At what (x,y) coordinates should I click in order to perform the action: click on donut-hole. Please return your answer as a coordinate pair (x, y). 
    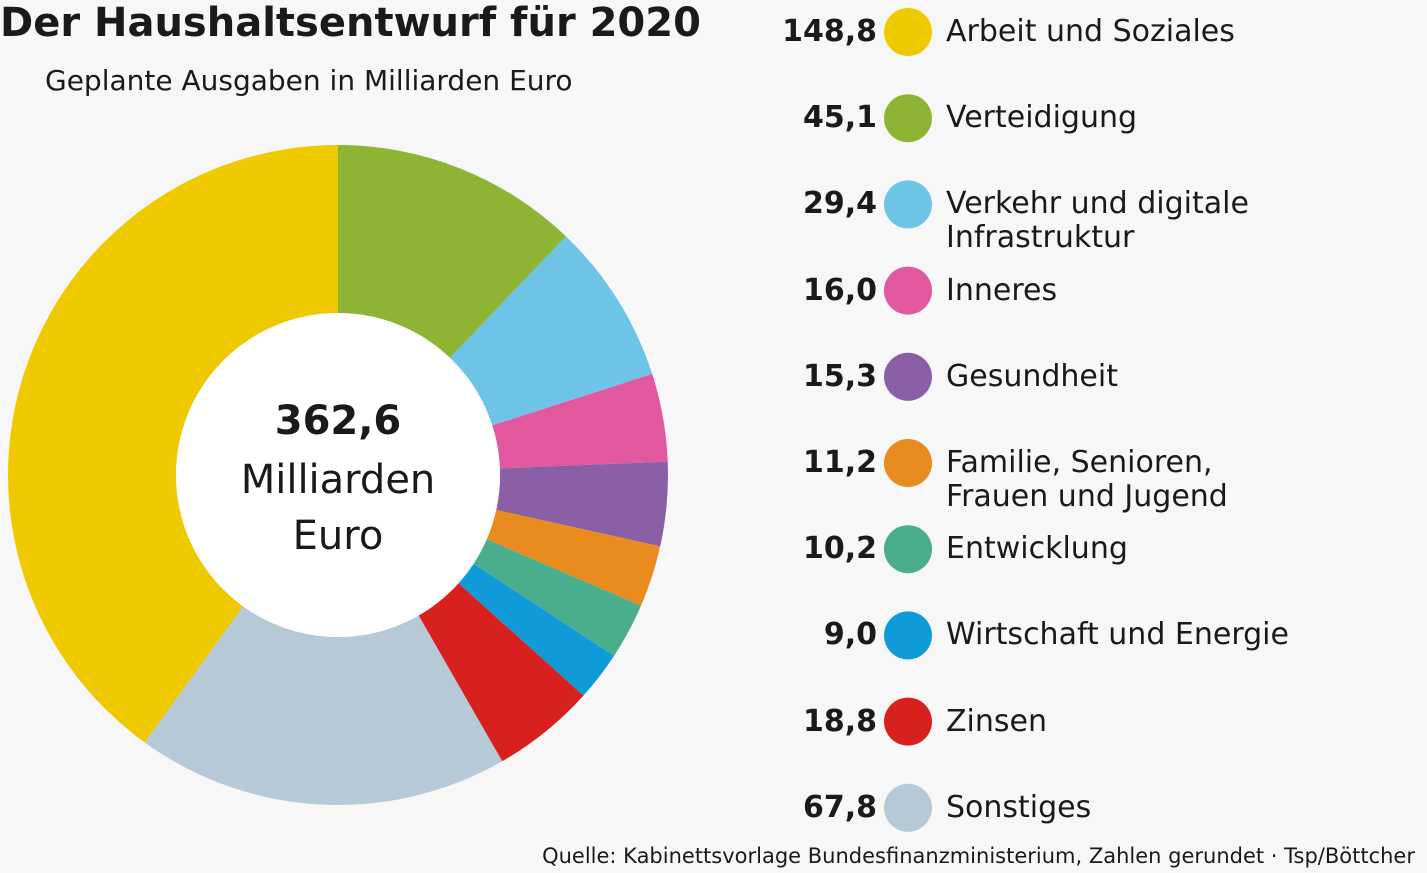
    Looking at the image, I should click on (338, 475).